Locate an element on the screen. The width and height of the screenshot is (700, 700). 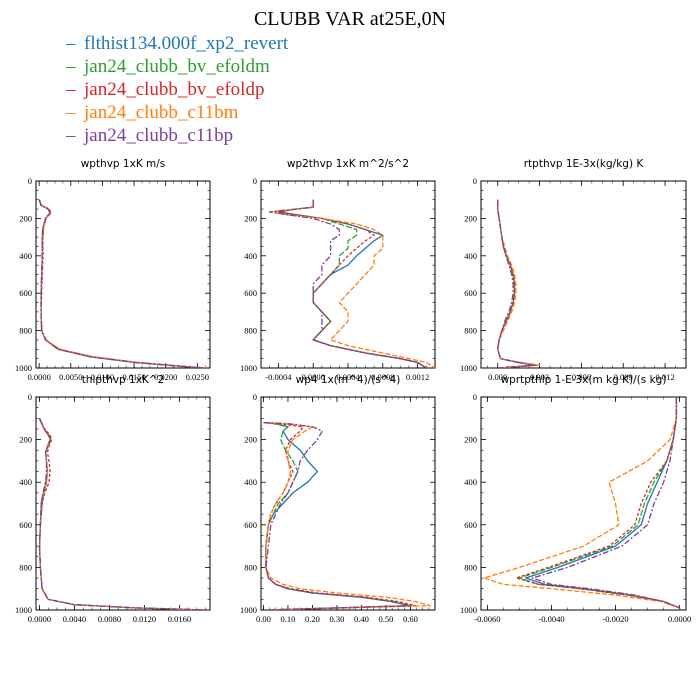
legend-label-3: jan24_clubb_bv_efoldp is located at coordinates (174, 89).